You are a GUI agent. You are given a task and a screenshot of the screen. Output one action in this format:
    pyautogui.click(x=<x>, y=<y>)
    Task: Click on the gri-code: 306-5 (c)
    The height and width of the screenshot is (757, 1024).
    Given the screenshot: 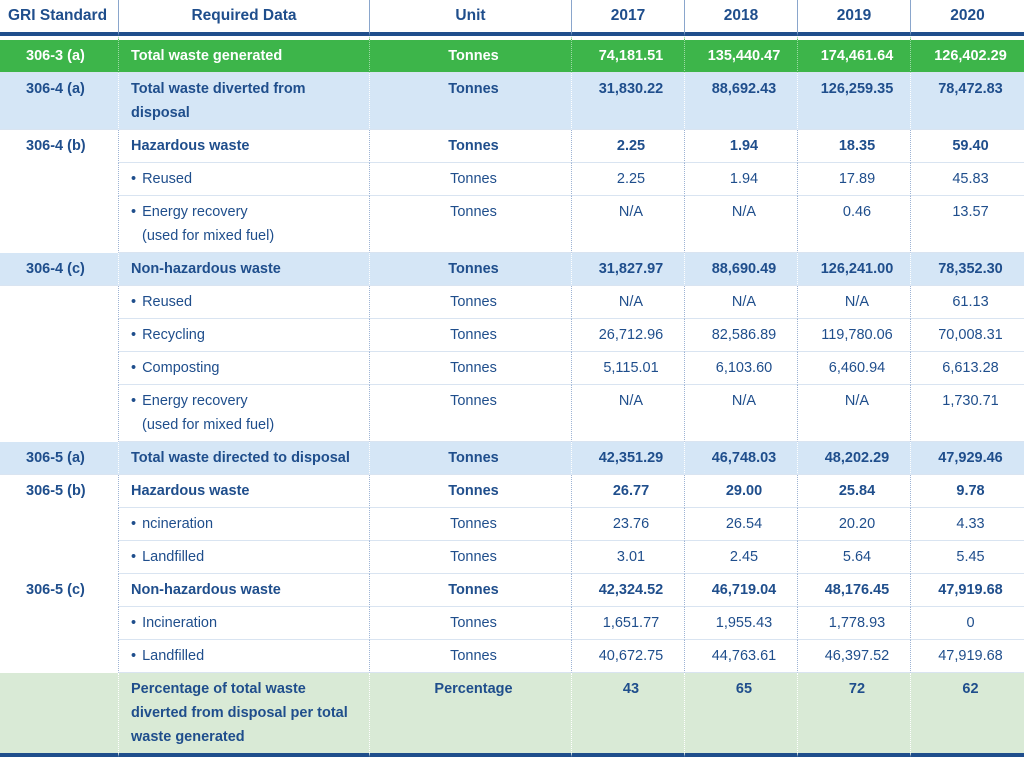 What is the action you would take?
    pyautogui.click(x=55, y=590)
    